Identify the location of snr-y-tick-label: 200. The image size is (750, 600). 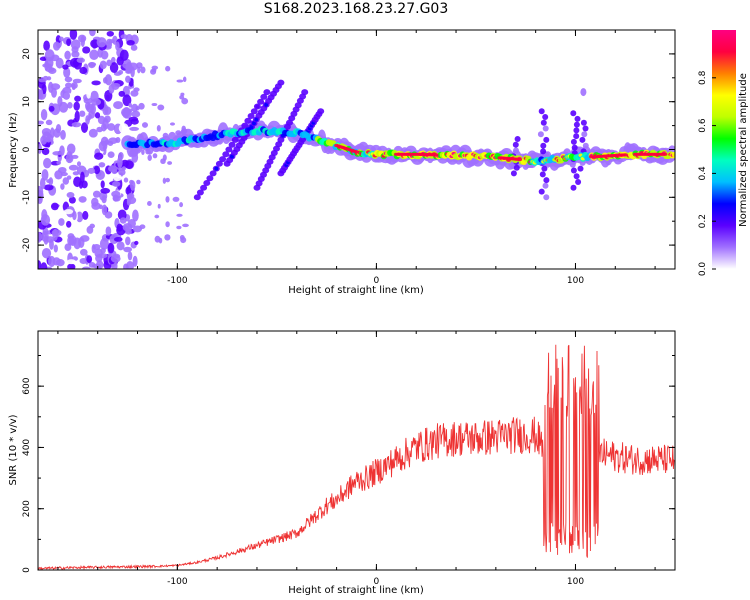
(27, 508).